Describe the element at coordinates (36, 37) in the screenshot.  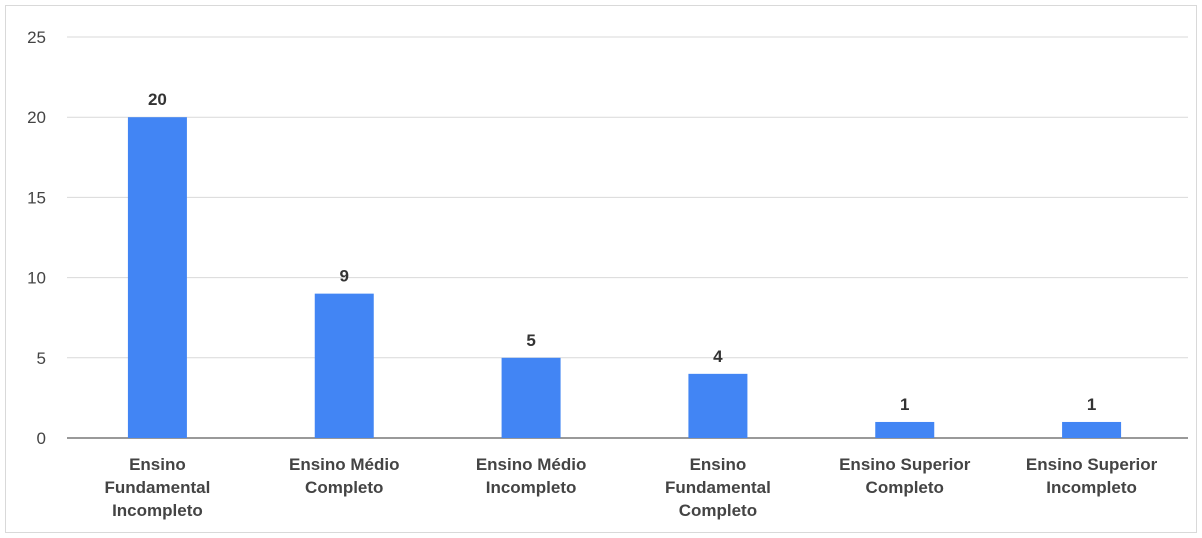
I see `y-tick-label: 25` at that location.